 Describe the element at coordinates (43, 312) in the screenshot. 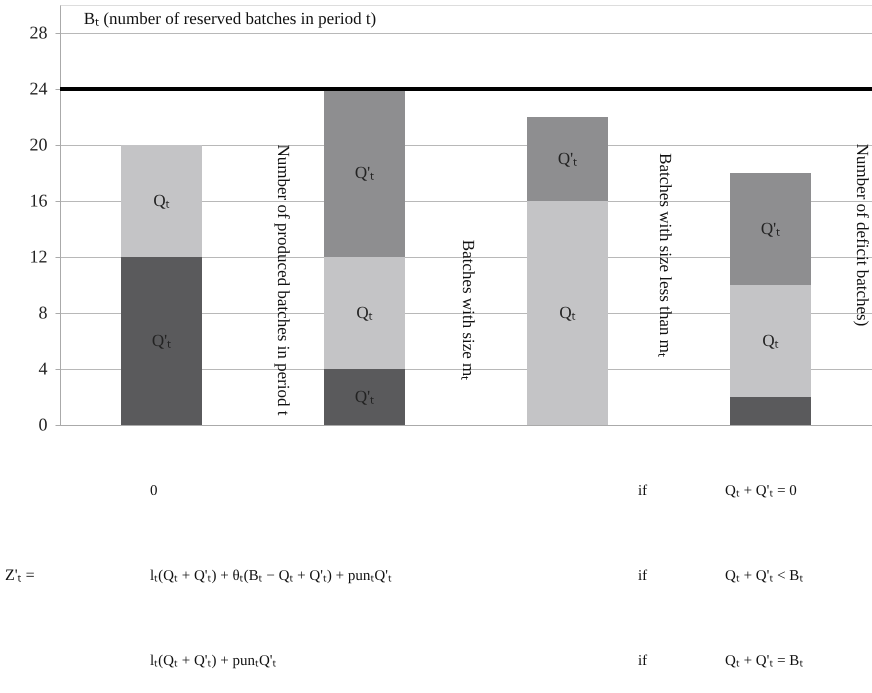

I see `y-tick-label: 8` at that location.